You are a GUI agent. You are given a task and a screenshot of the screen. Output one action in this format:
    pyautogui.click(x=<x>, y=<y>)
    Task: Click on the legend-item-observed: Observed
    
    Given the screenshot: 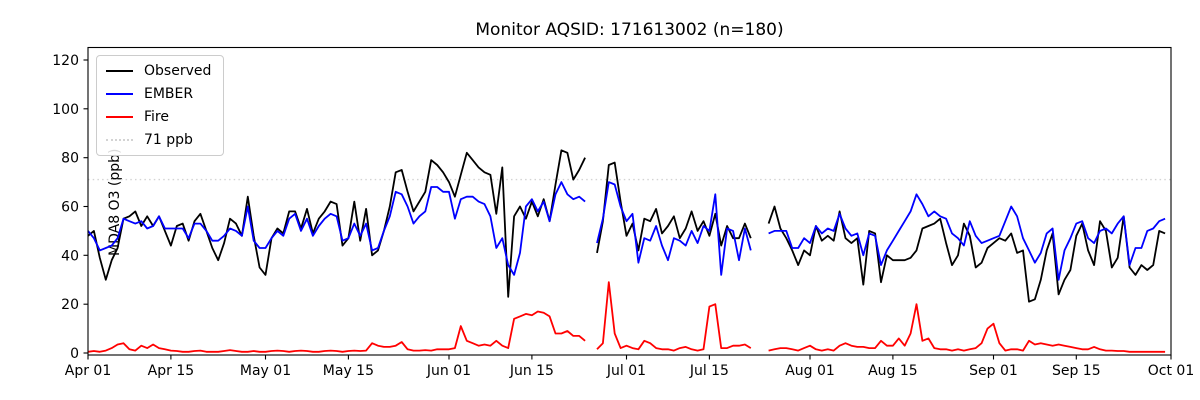 What is the action you would take?
    pyautogui.click(x=158, y=71)
    